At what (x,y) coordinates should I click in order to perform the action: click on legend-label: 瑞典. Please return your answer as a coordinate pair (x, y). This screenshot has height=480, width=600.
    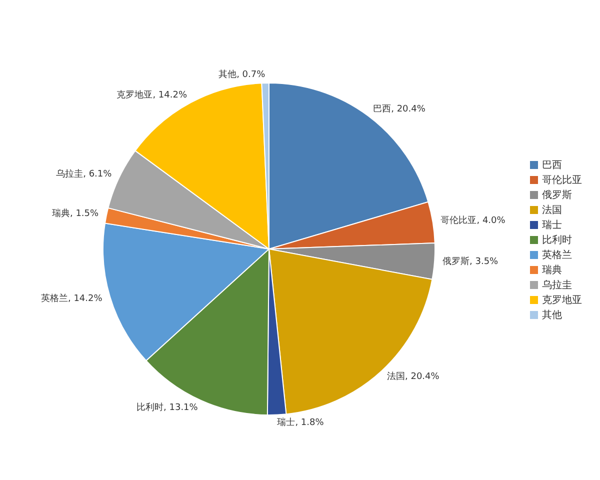
    Looking at the image, I should click on (552, 270).